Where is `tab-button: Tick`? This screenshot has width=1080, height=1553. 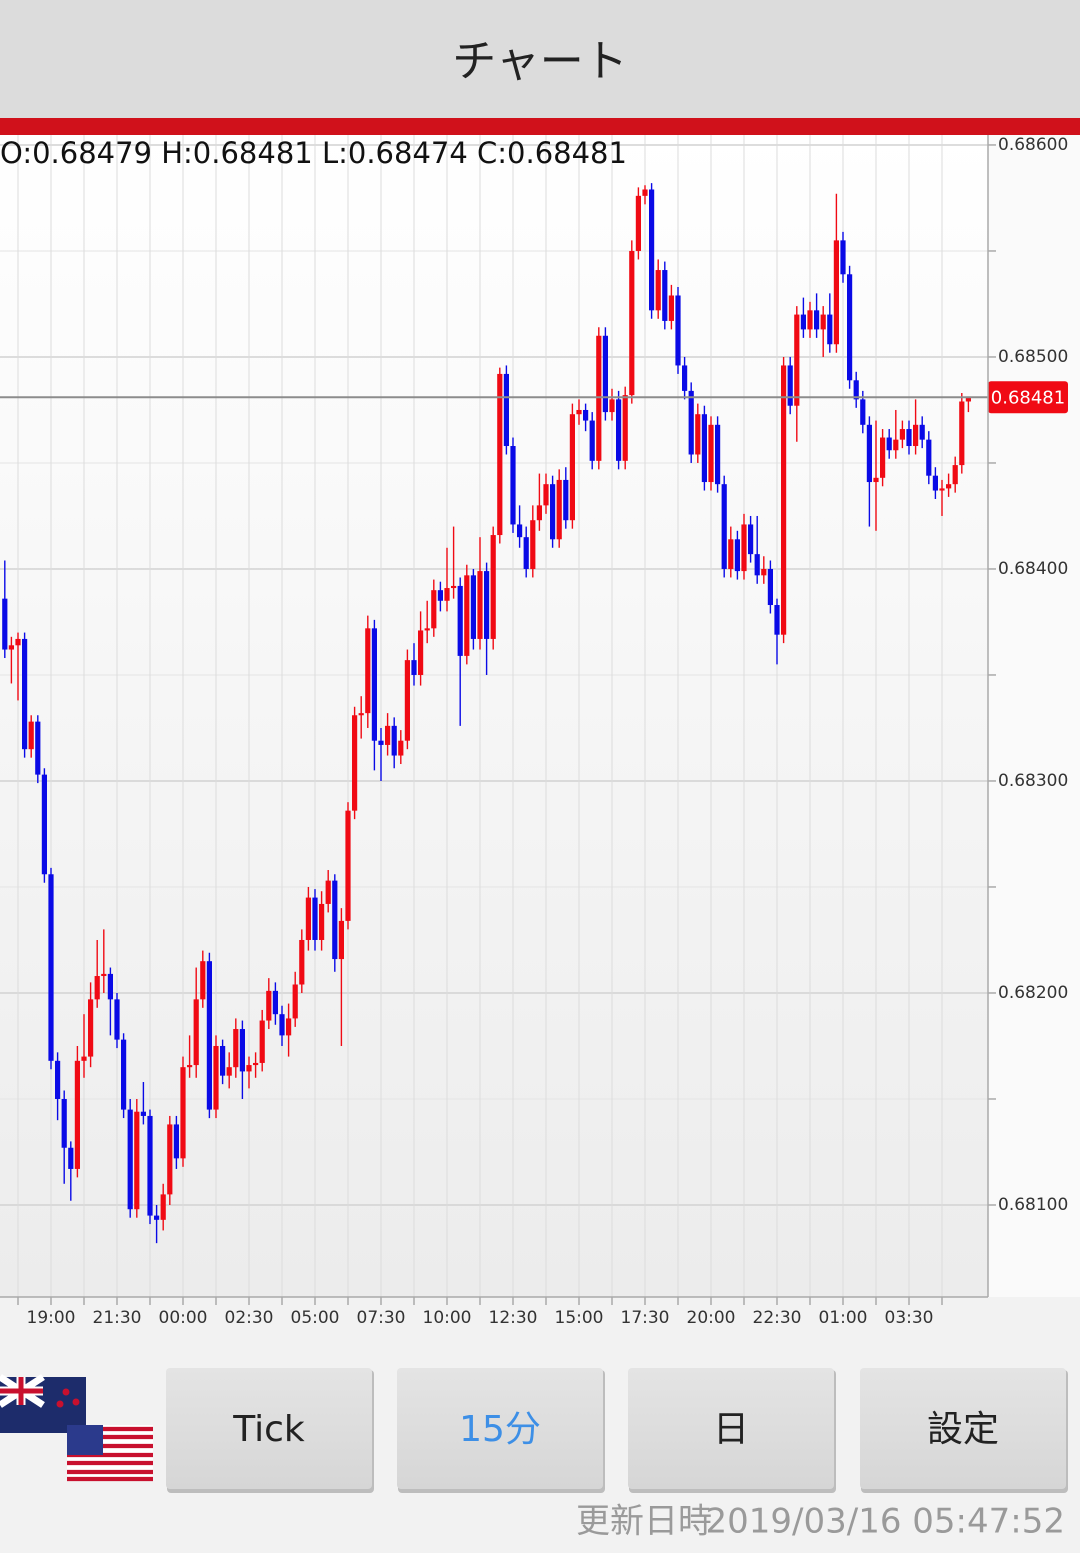 tab-button: Tick is located at coordinates (270, 1430).